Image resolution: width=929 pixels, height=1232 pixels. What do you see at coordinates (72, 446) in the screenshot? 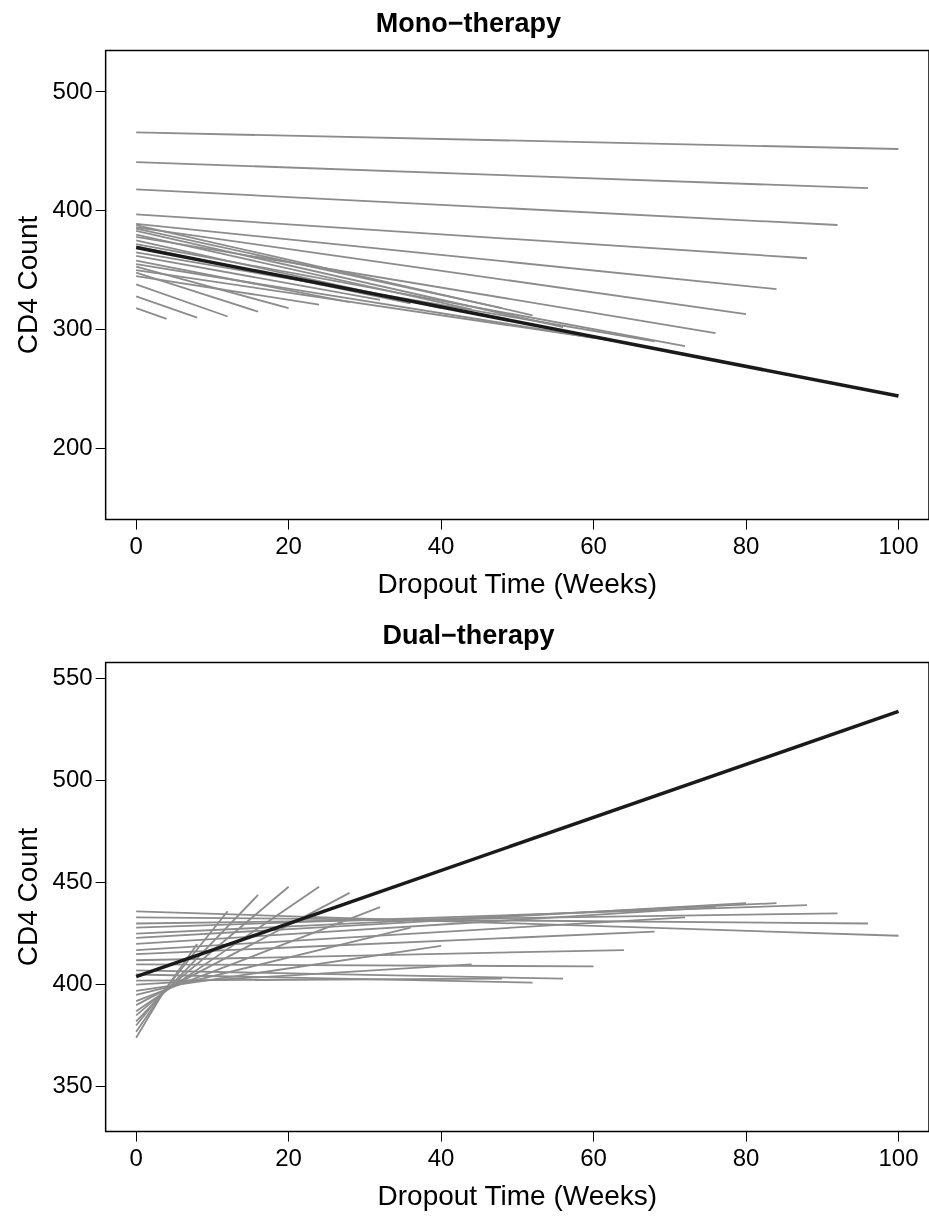
I see `y-tick-label: 200` at bounding box center [72, 446].